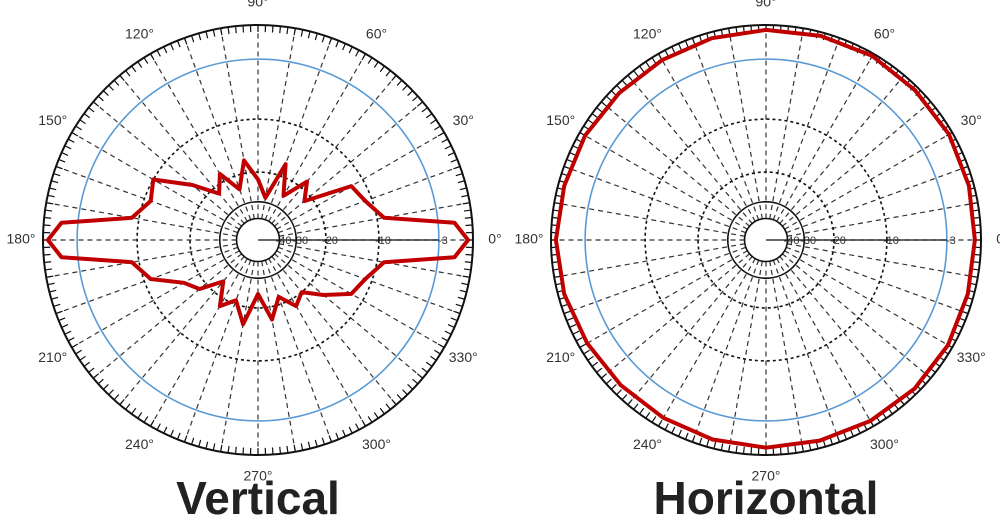 The width and height of the screenshot is (1000, 532). What do you see at coordinates (258, 476) in the screenshot?
I see `theta-tick-label: 270°` at bounding box center [258, 476].